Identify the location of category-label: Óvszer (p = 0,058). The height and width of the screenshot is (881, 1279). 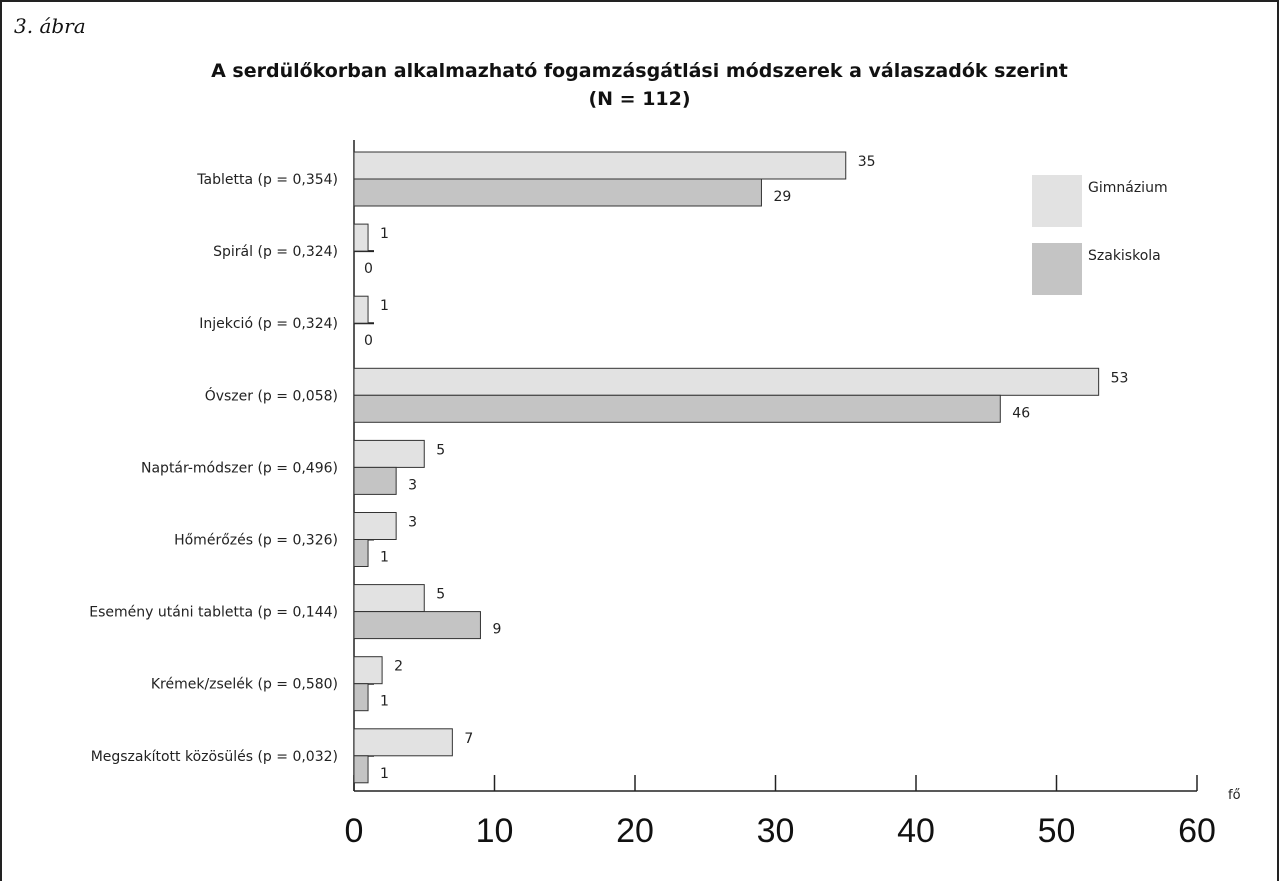
(271, 395).